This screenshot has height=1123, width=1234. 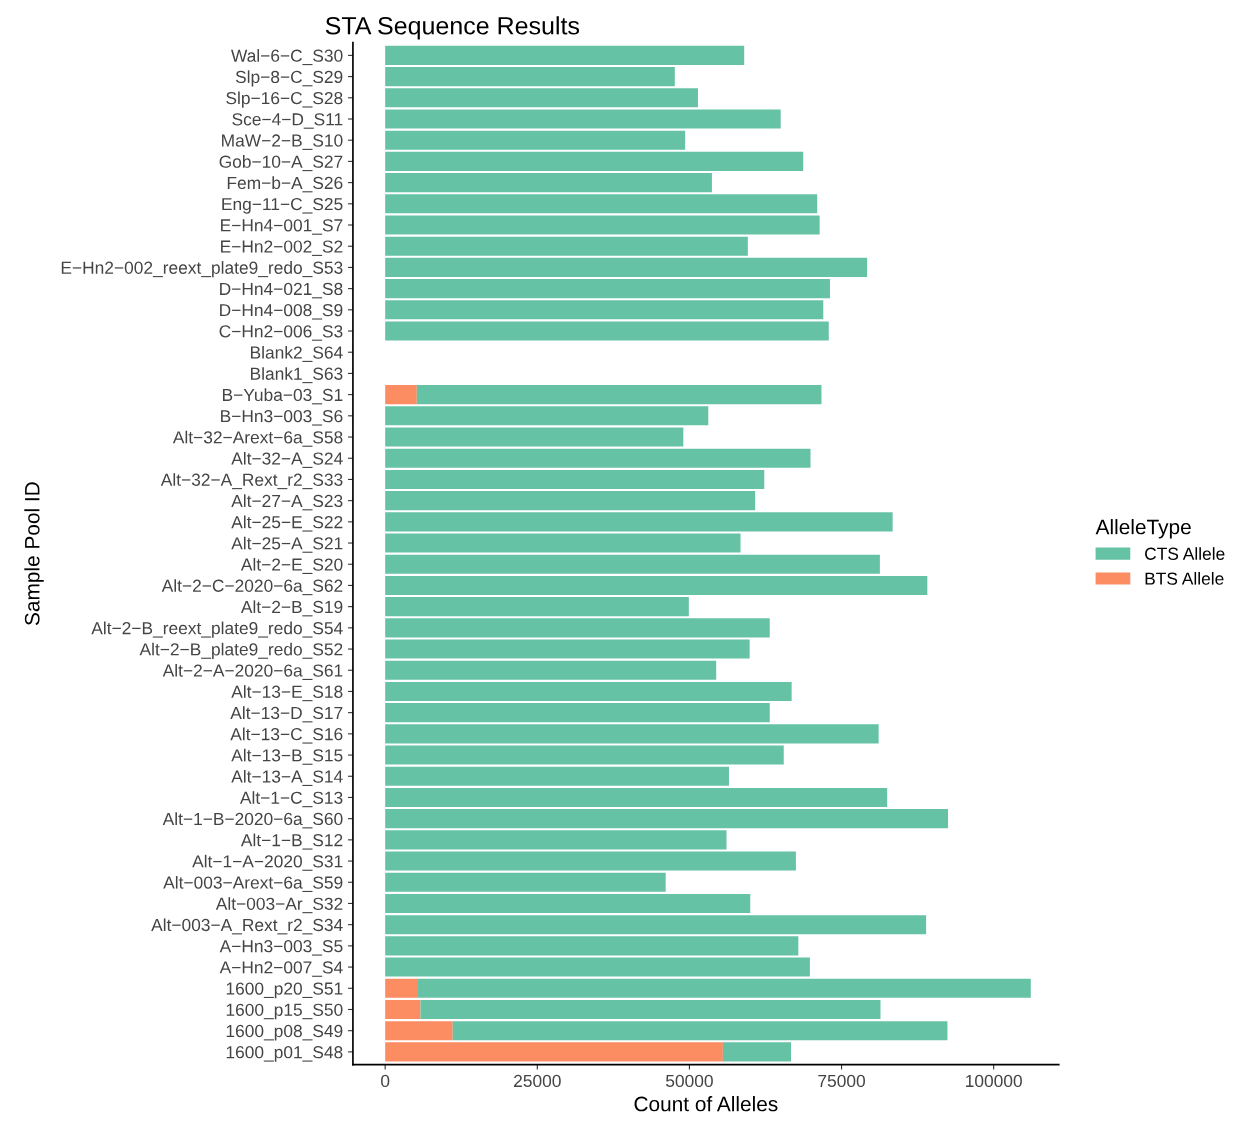 I want to click on y-tick-label: Gob−10−A_S27, so click(x=281, y=163).